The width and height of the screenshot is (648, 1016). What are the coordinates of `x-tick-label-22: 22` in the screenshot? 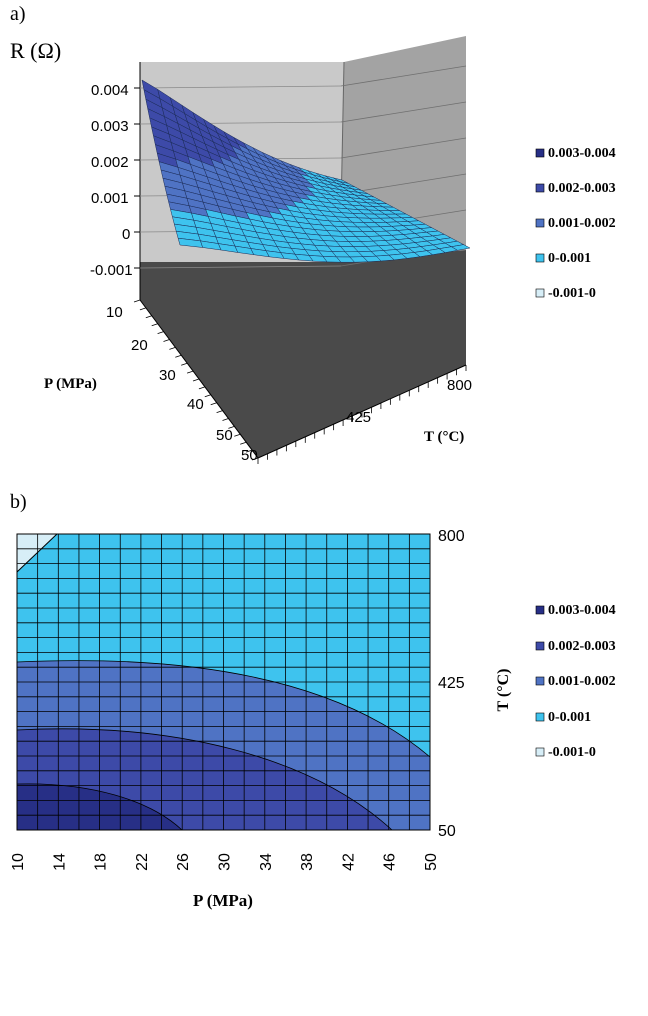 It's located at (142, 862).